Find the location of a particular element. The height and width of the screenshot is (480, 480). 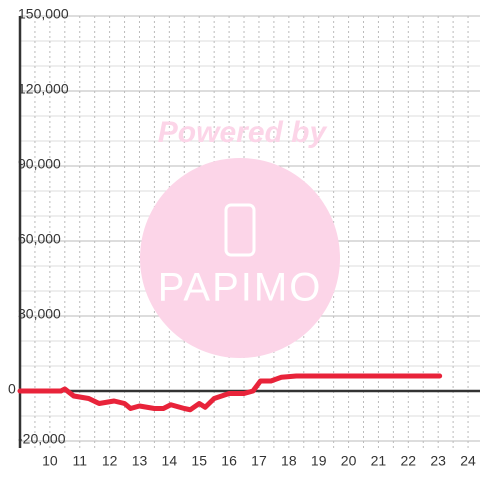

y-tick-label: 60,000 is located at coordinates (39, 239).